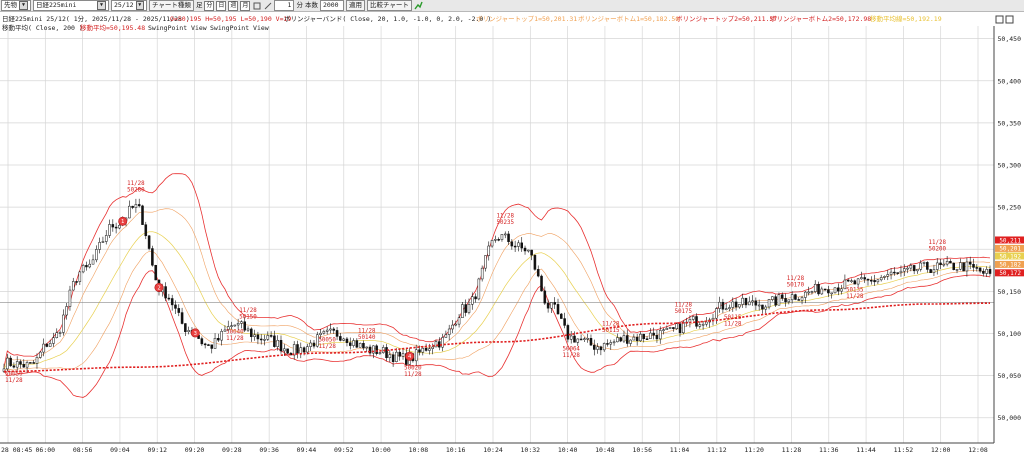 This screenshot has width=1024, height=456. Describe the element at coordinates (123, 221) in the screenshot. I see `event-marker: 1` at that location.